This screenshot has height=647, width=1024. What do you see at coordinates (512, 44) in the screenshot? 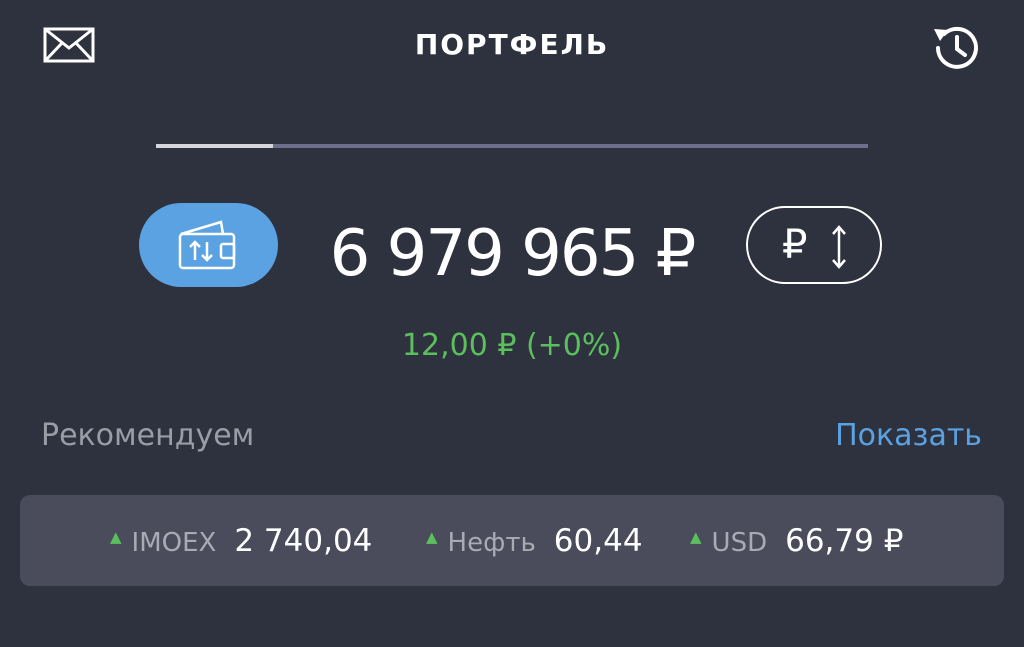
I see `page-title: ПОРТФЕЛЬ` at bounding box center [512, 44].